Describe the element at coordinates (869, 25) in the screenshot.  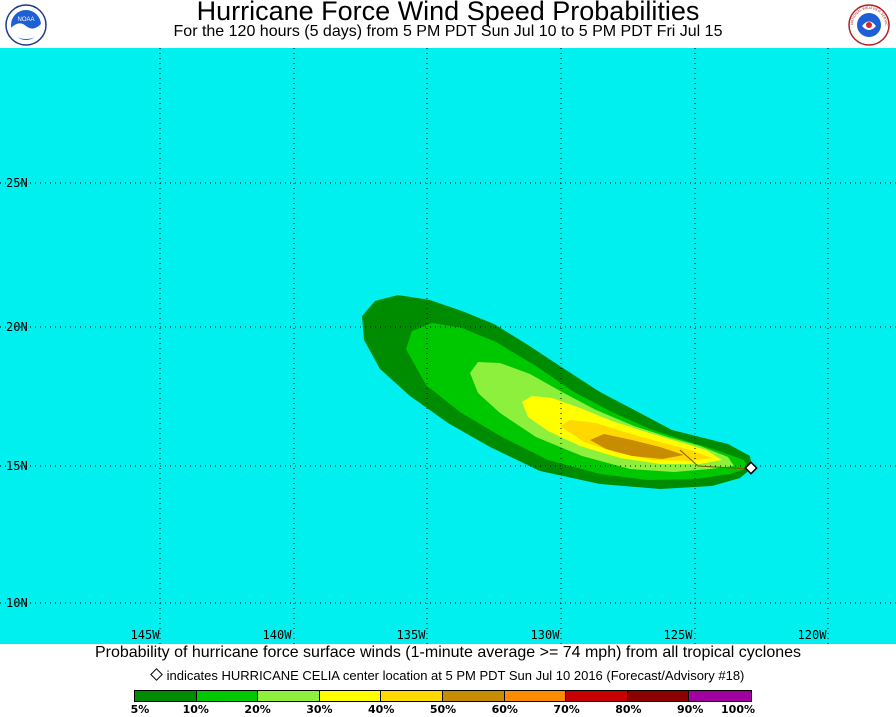
I see `nws-logo: NATIONAL WEATHER SERVICE` at that location.